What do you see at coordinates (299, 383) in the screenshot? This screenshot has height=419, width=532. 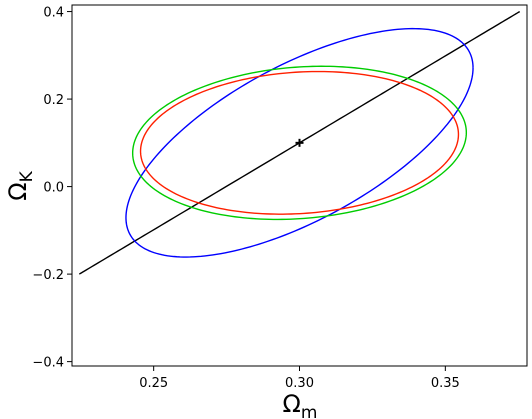 I see `x-tick-label: 0.30` at bounding box center [299, 383].